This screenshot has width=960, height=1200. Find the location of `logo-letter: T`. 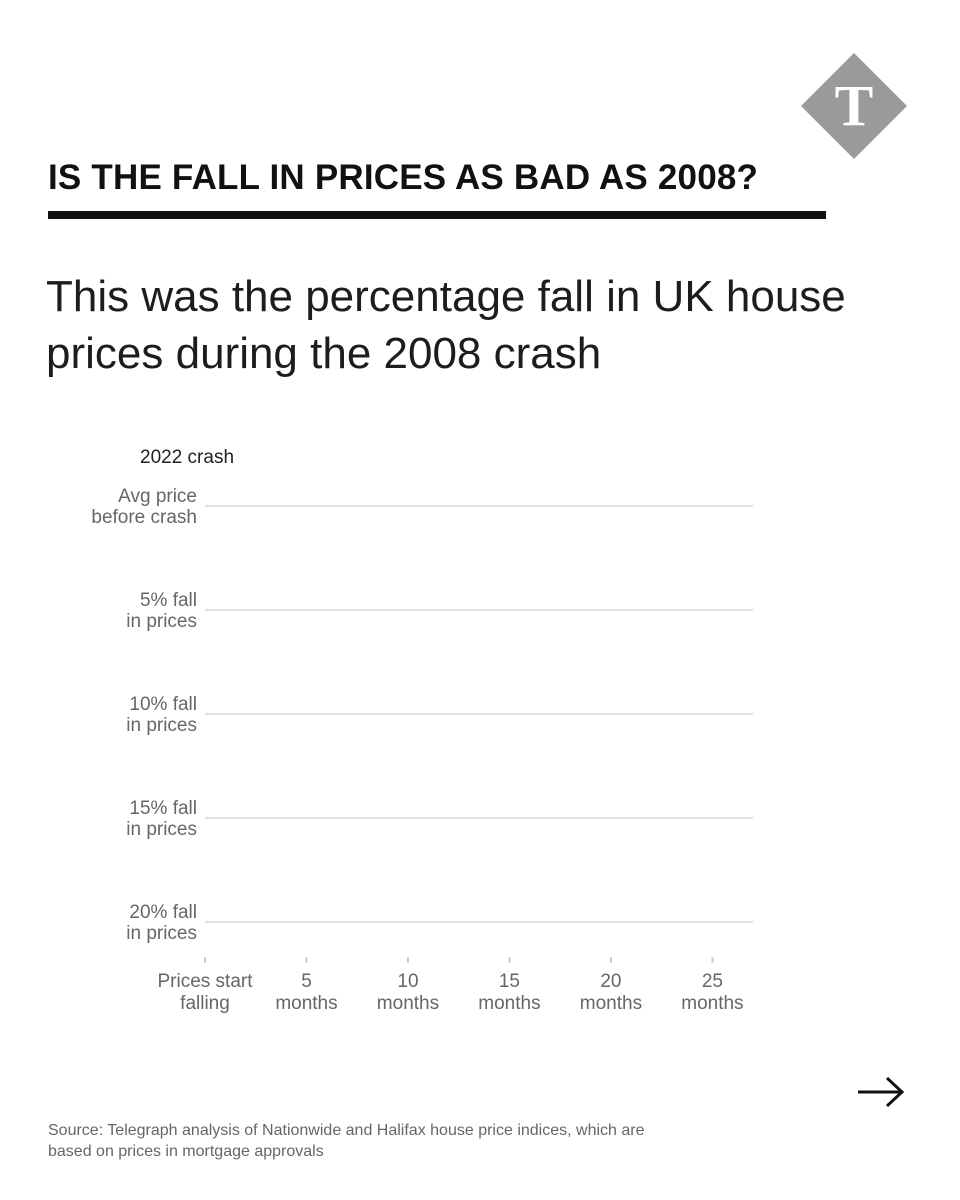

logo-letter: T is located at coordinates (854, 105).